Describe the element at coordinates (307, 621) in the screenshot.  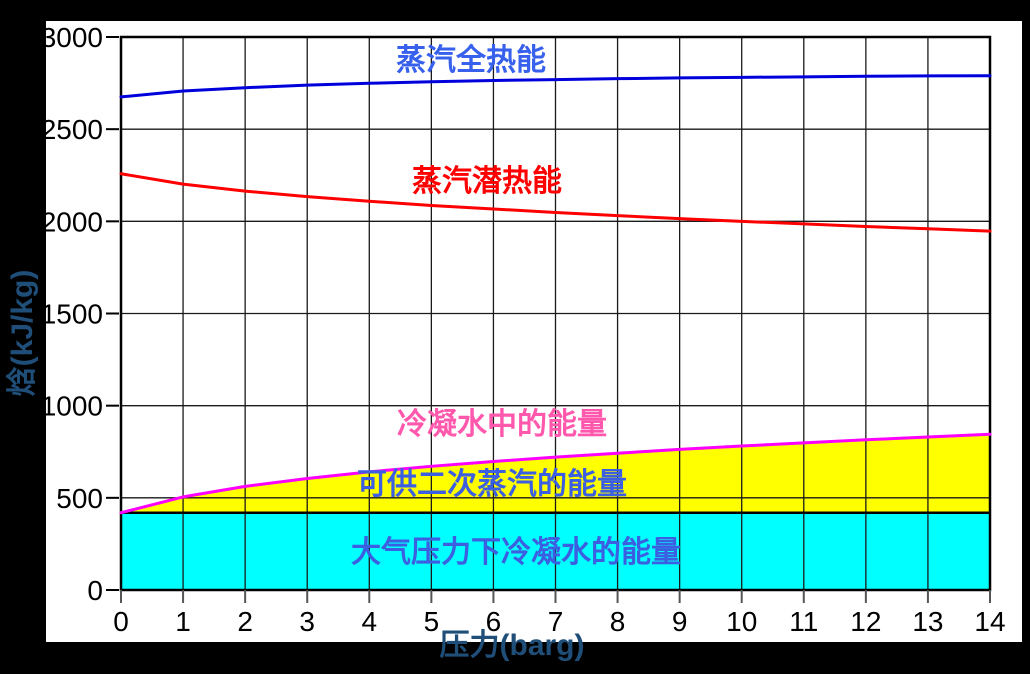
I see `x-tick-label: 3` at that location.